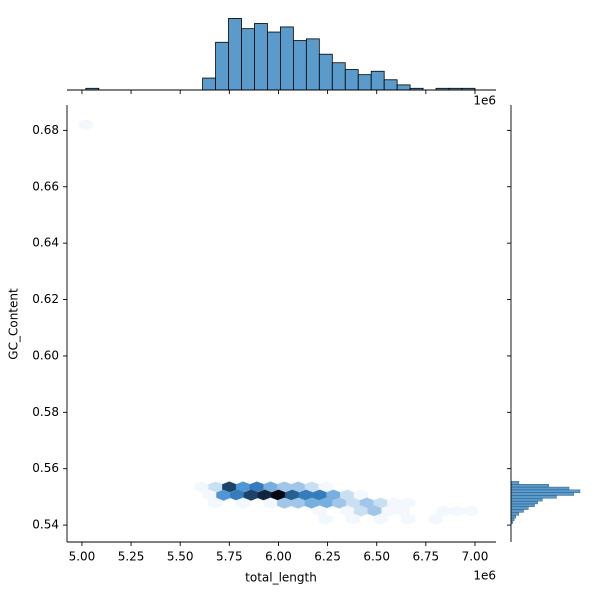 The width and height of the screenshot is (600, 600). I want to click on y-axis-label: GC_Content, so click(14, 324).